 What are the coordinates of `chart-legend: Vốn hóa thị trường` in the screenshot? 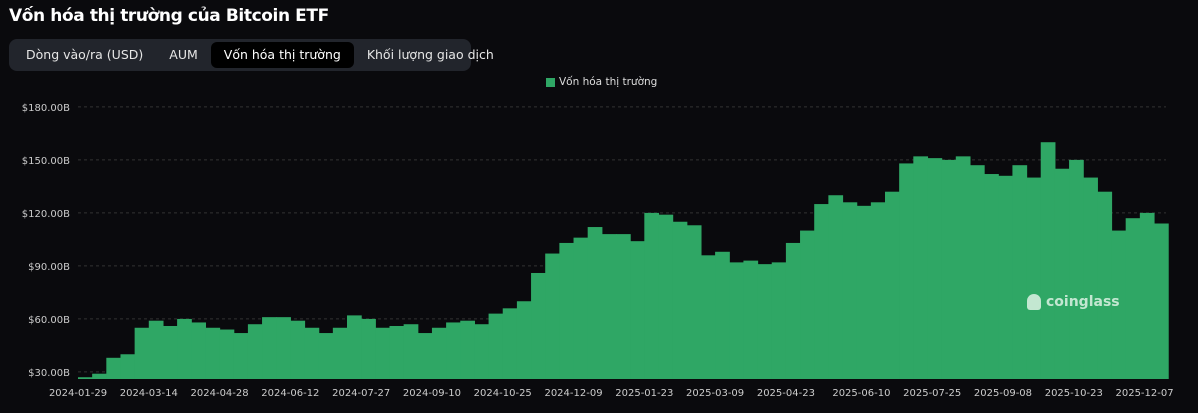 It's located at (601, 82).